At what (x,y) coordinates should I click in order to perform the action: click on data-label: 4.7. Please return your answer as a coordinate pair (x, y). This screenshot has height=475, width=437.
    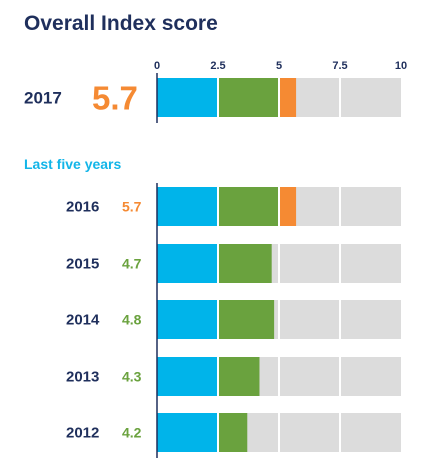
    Looking at the image, I should click on (132, 264).